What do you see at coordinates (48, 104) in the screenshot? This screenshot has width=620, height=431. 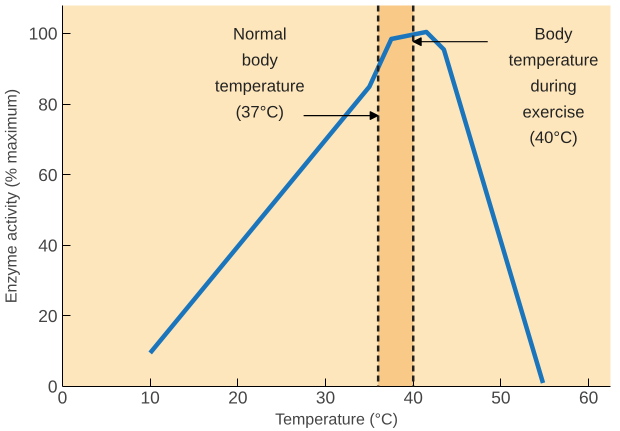 I see `y-tick-label: 80` at bounding box center [48, 104].